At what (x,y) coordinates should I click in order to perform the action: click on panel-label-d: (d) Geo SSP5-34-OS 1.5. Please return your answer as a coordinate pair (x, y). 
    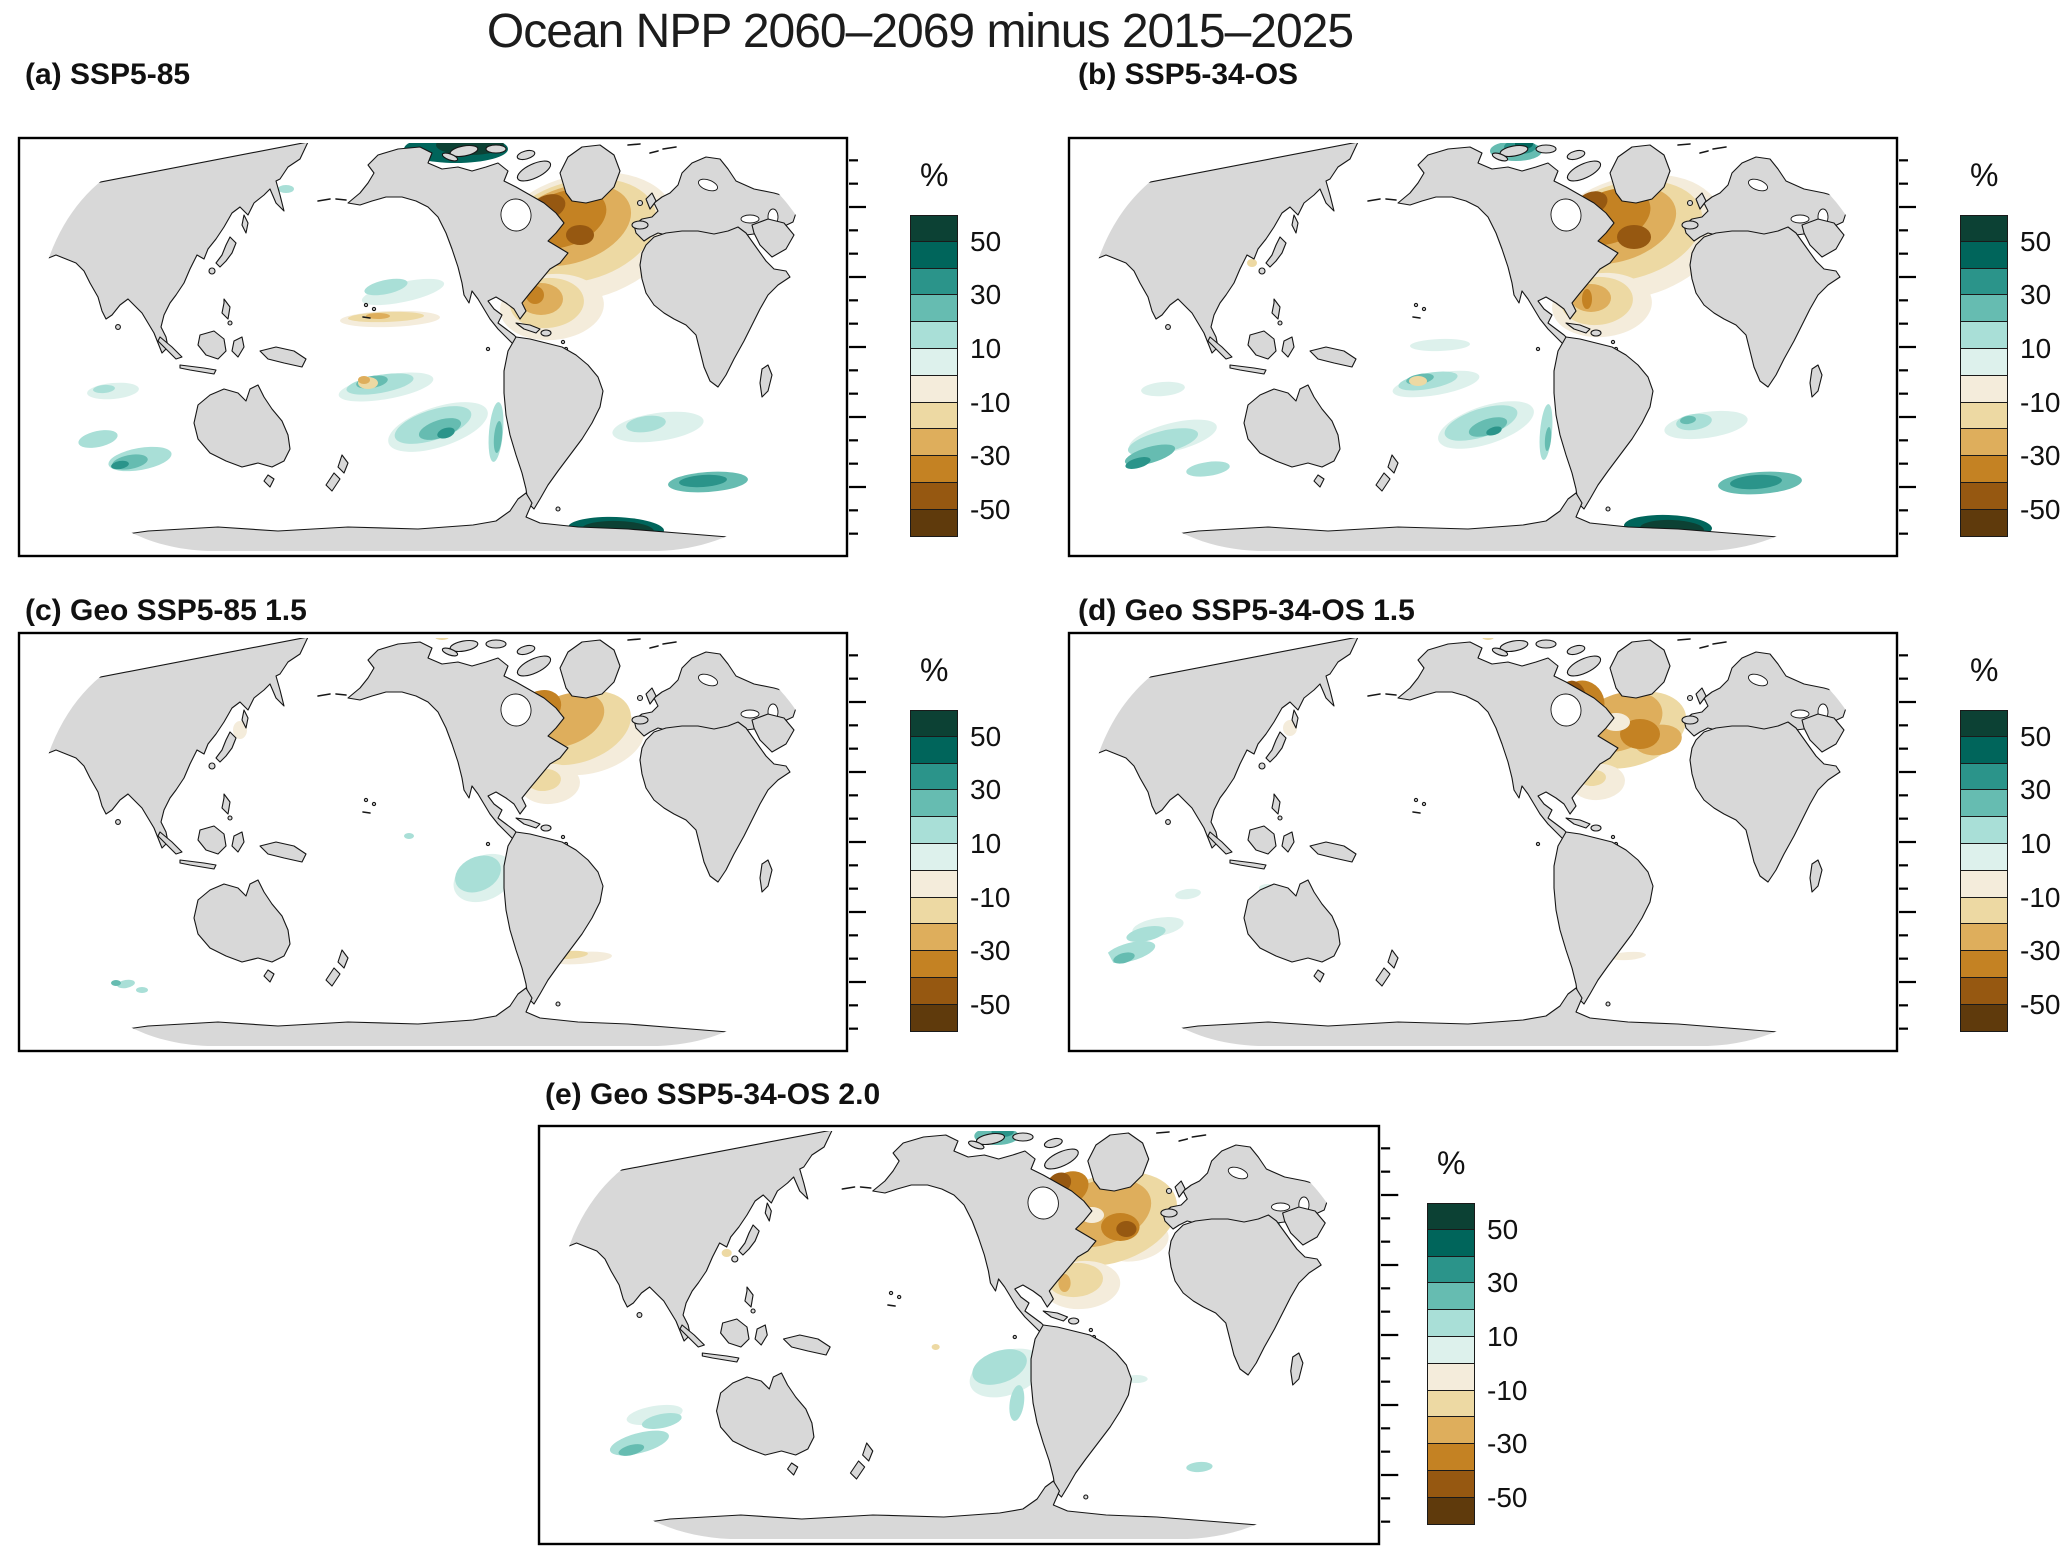
    Looking at the image, I should click on (1246, 610).